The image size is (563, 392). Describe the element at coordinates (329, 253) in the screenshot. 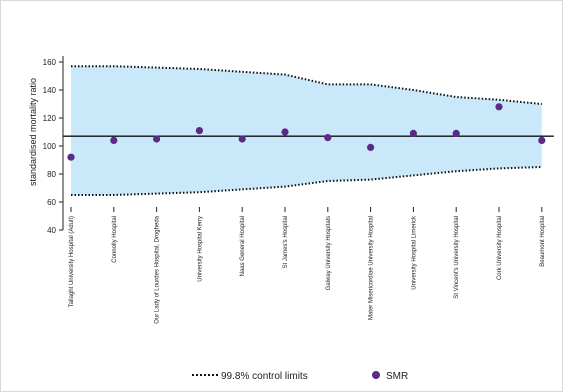

I see `category-label: Galway University Hospitals` at that location.